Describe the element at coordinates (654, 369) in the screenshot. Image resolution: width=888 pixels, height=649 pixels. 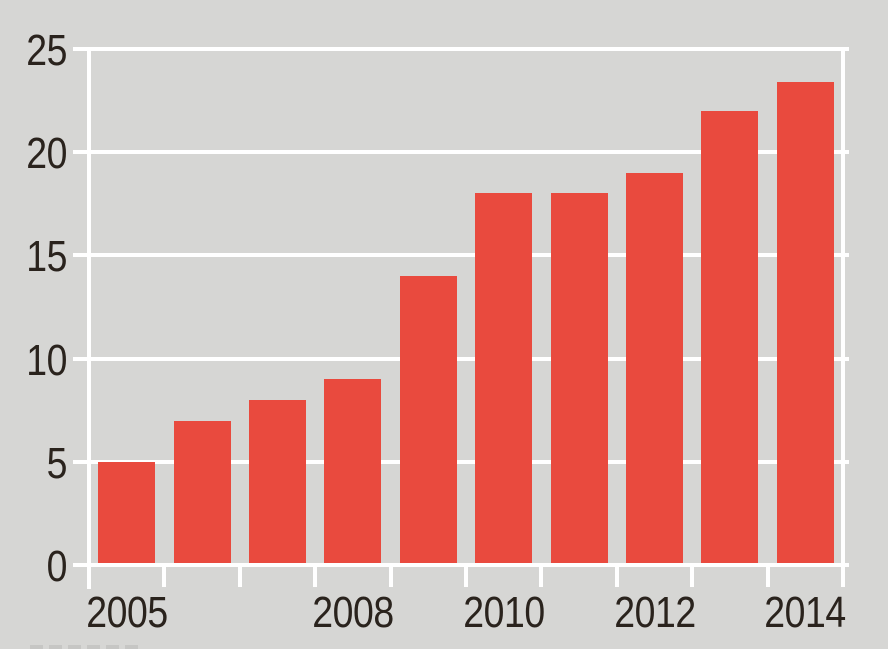
I see `bar-2012` at that location.